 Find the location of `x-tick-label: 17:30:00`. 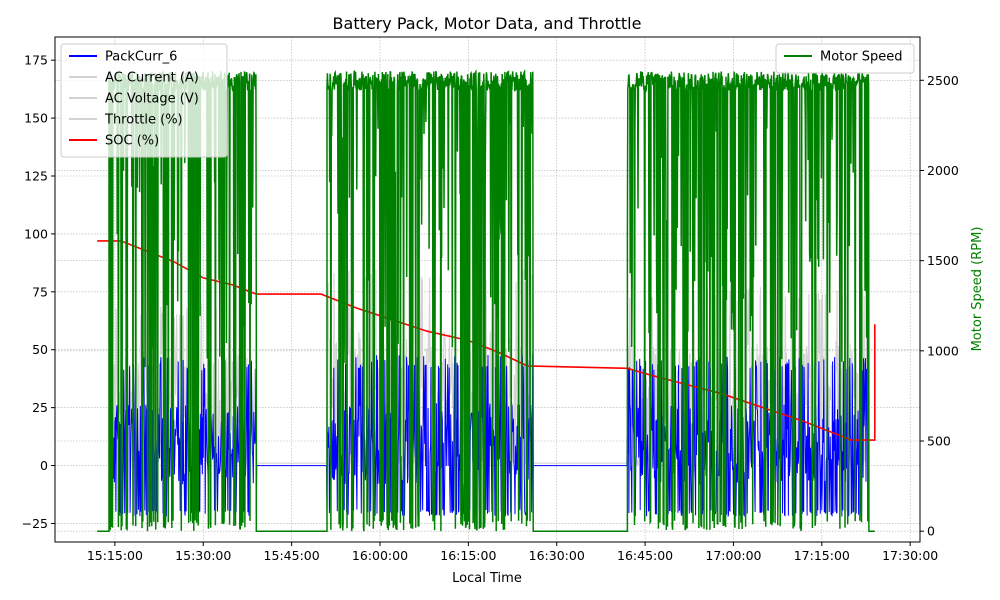

x-tick-label: 17:30:00 is located at coordinates (910, 555).